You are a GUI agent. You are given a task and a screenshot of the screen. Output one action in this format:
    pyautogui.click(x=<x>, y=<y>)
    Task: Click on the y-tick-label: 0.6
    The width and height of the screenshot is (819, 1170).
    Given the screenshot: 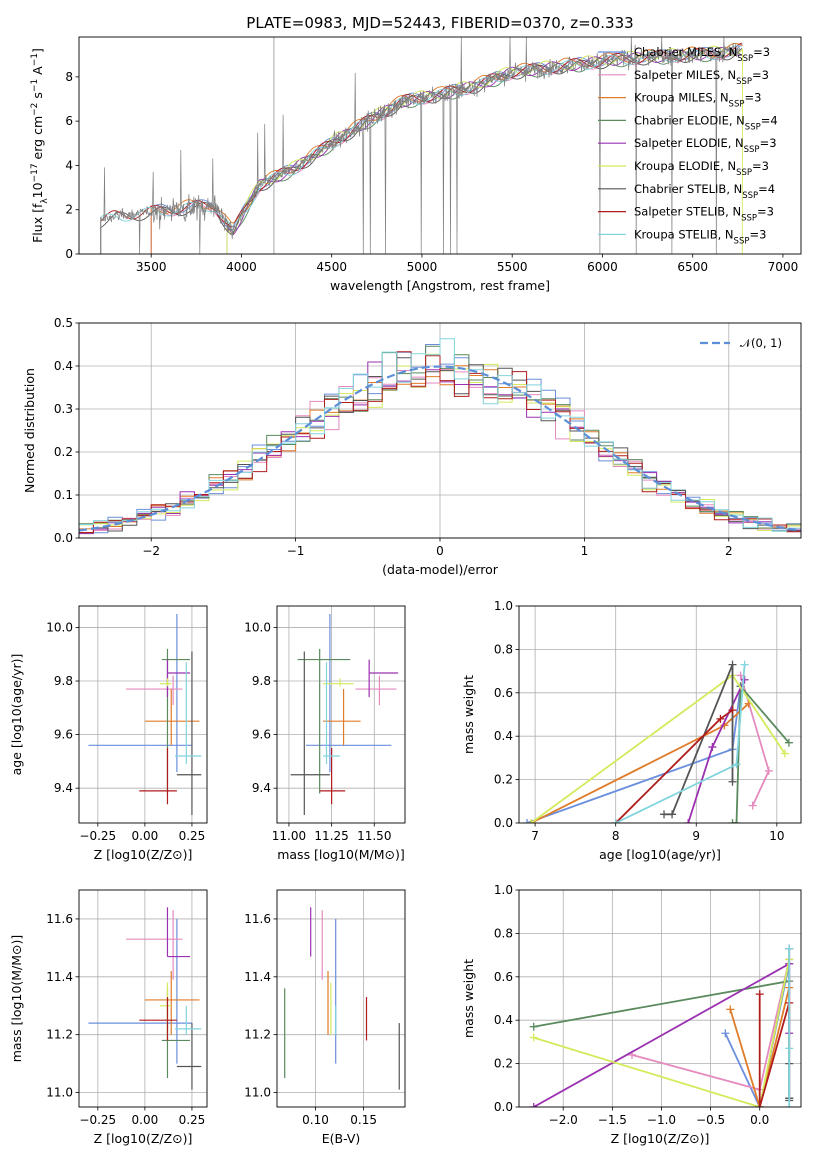 What is the action you would take?
    pyautogui.click(x=503, y=693)
    